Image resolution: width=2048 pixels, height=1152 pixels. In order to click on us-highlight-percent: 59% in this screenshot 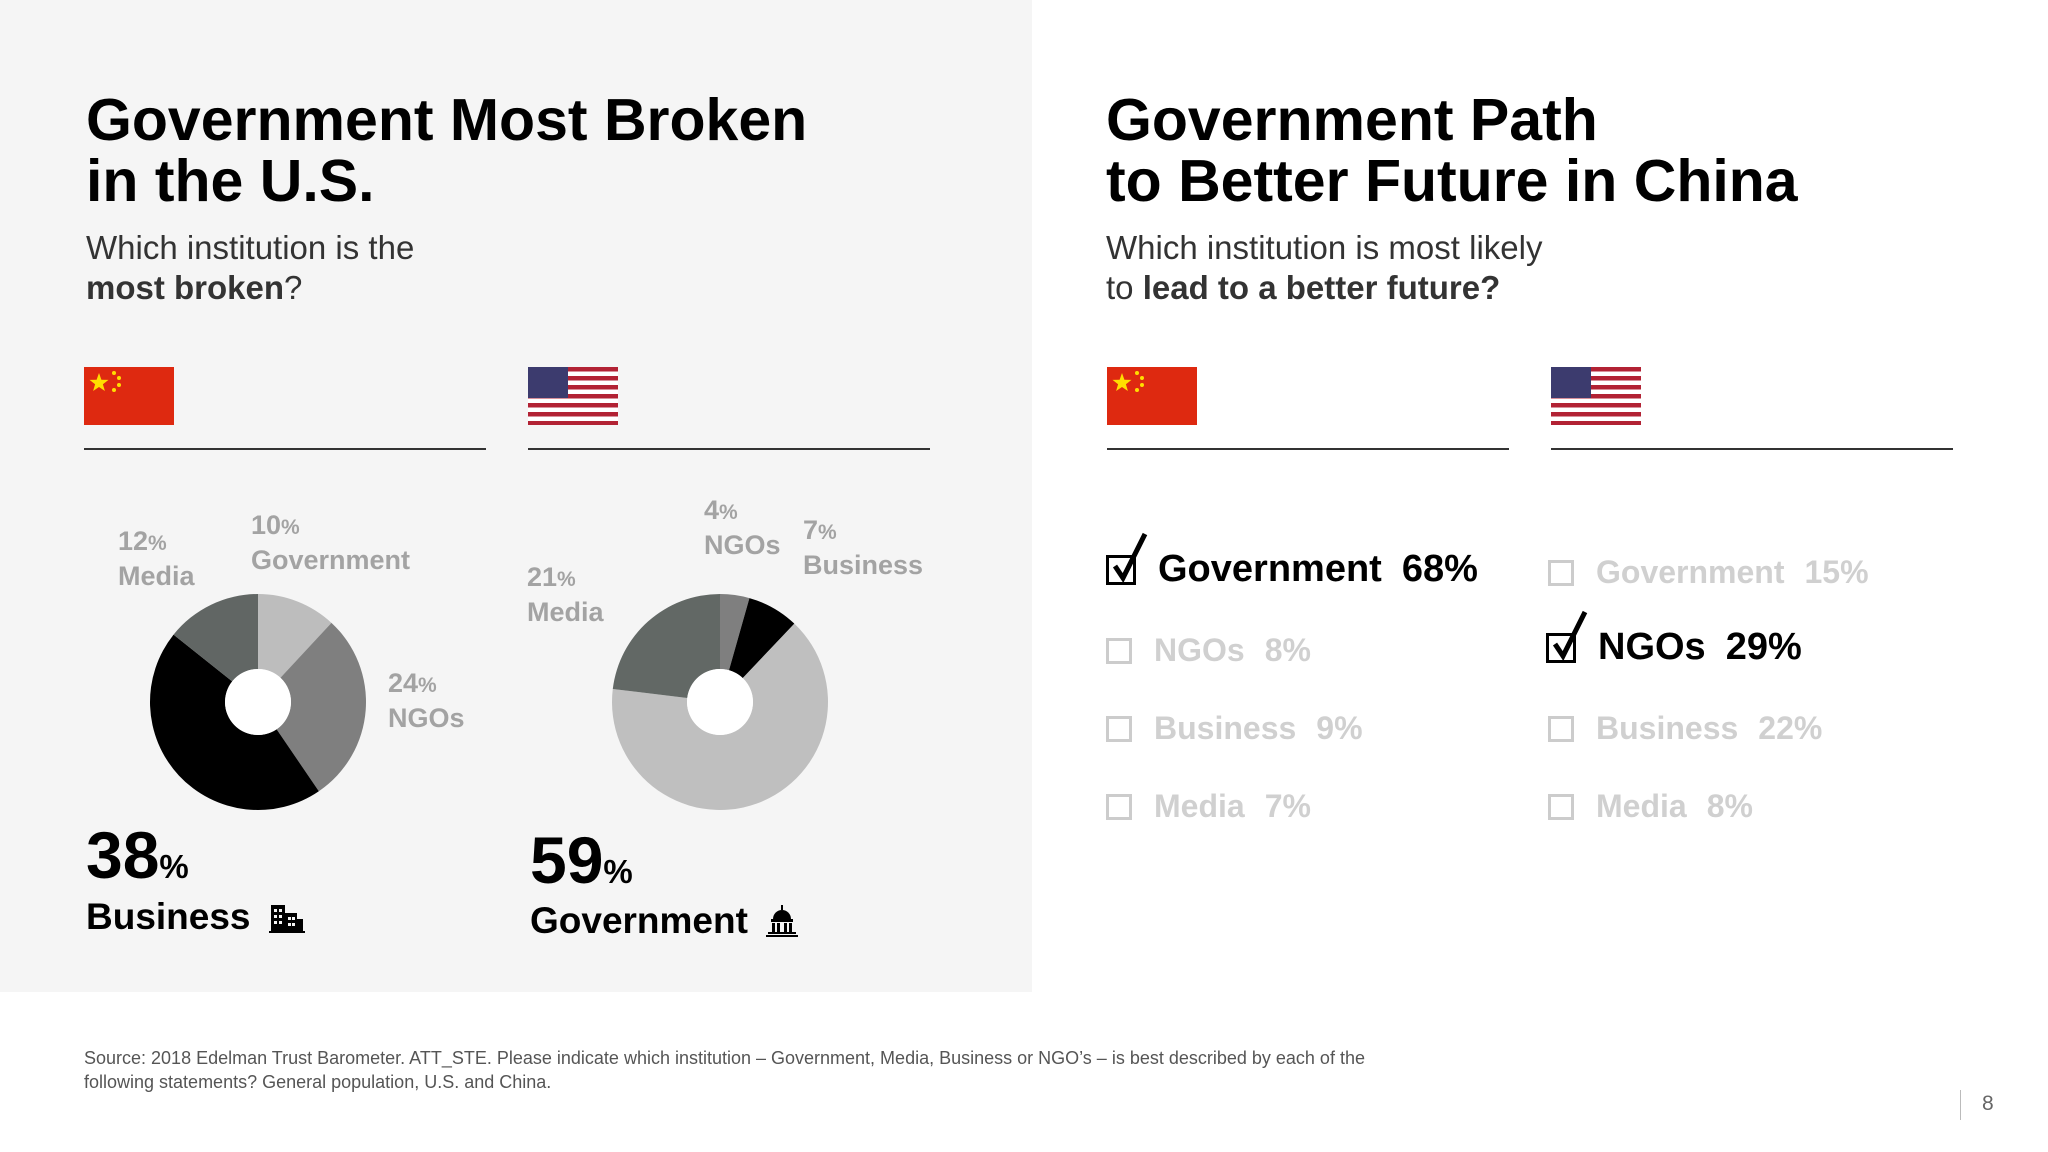, I will do `click(581, 866)`.